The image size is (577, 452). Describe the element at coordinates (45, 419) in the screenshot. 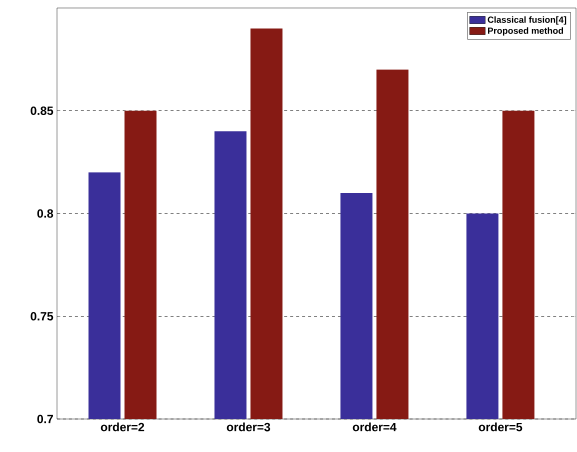

I see `y-tick-label: 0.7` at that location.